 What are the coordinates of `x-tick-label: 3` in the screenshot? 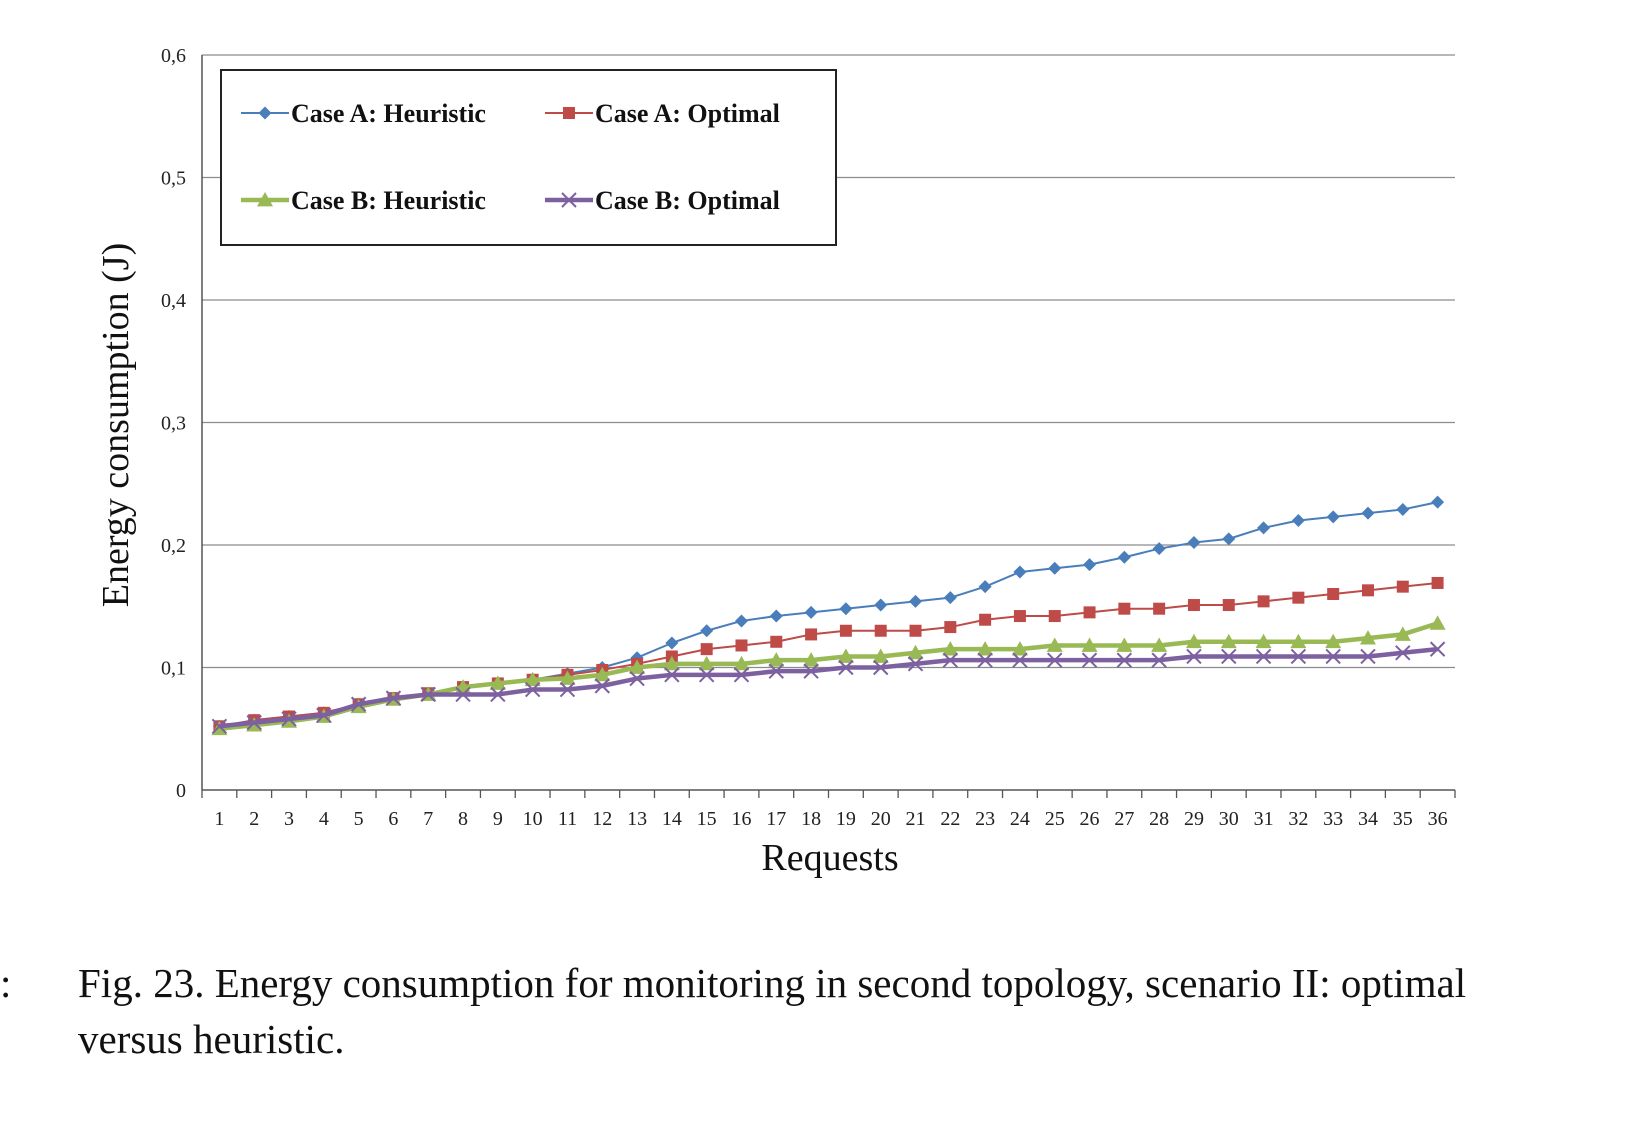 It's located at (289, 819).